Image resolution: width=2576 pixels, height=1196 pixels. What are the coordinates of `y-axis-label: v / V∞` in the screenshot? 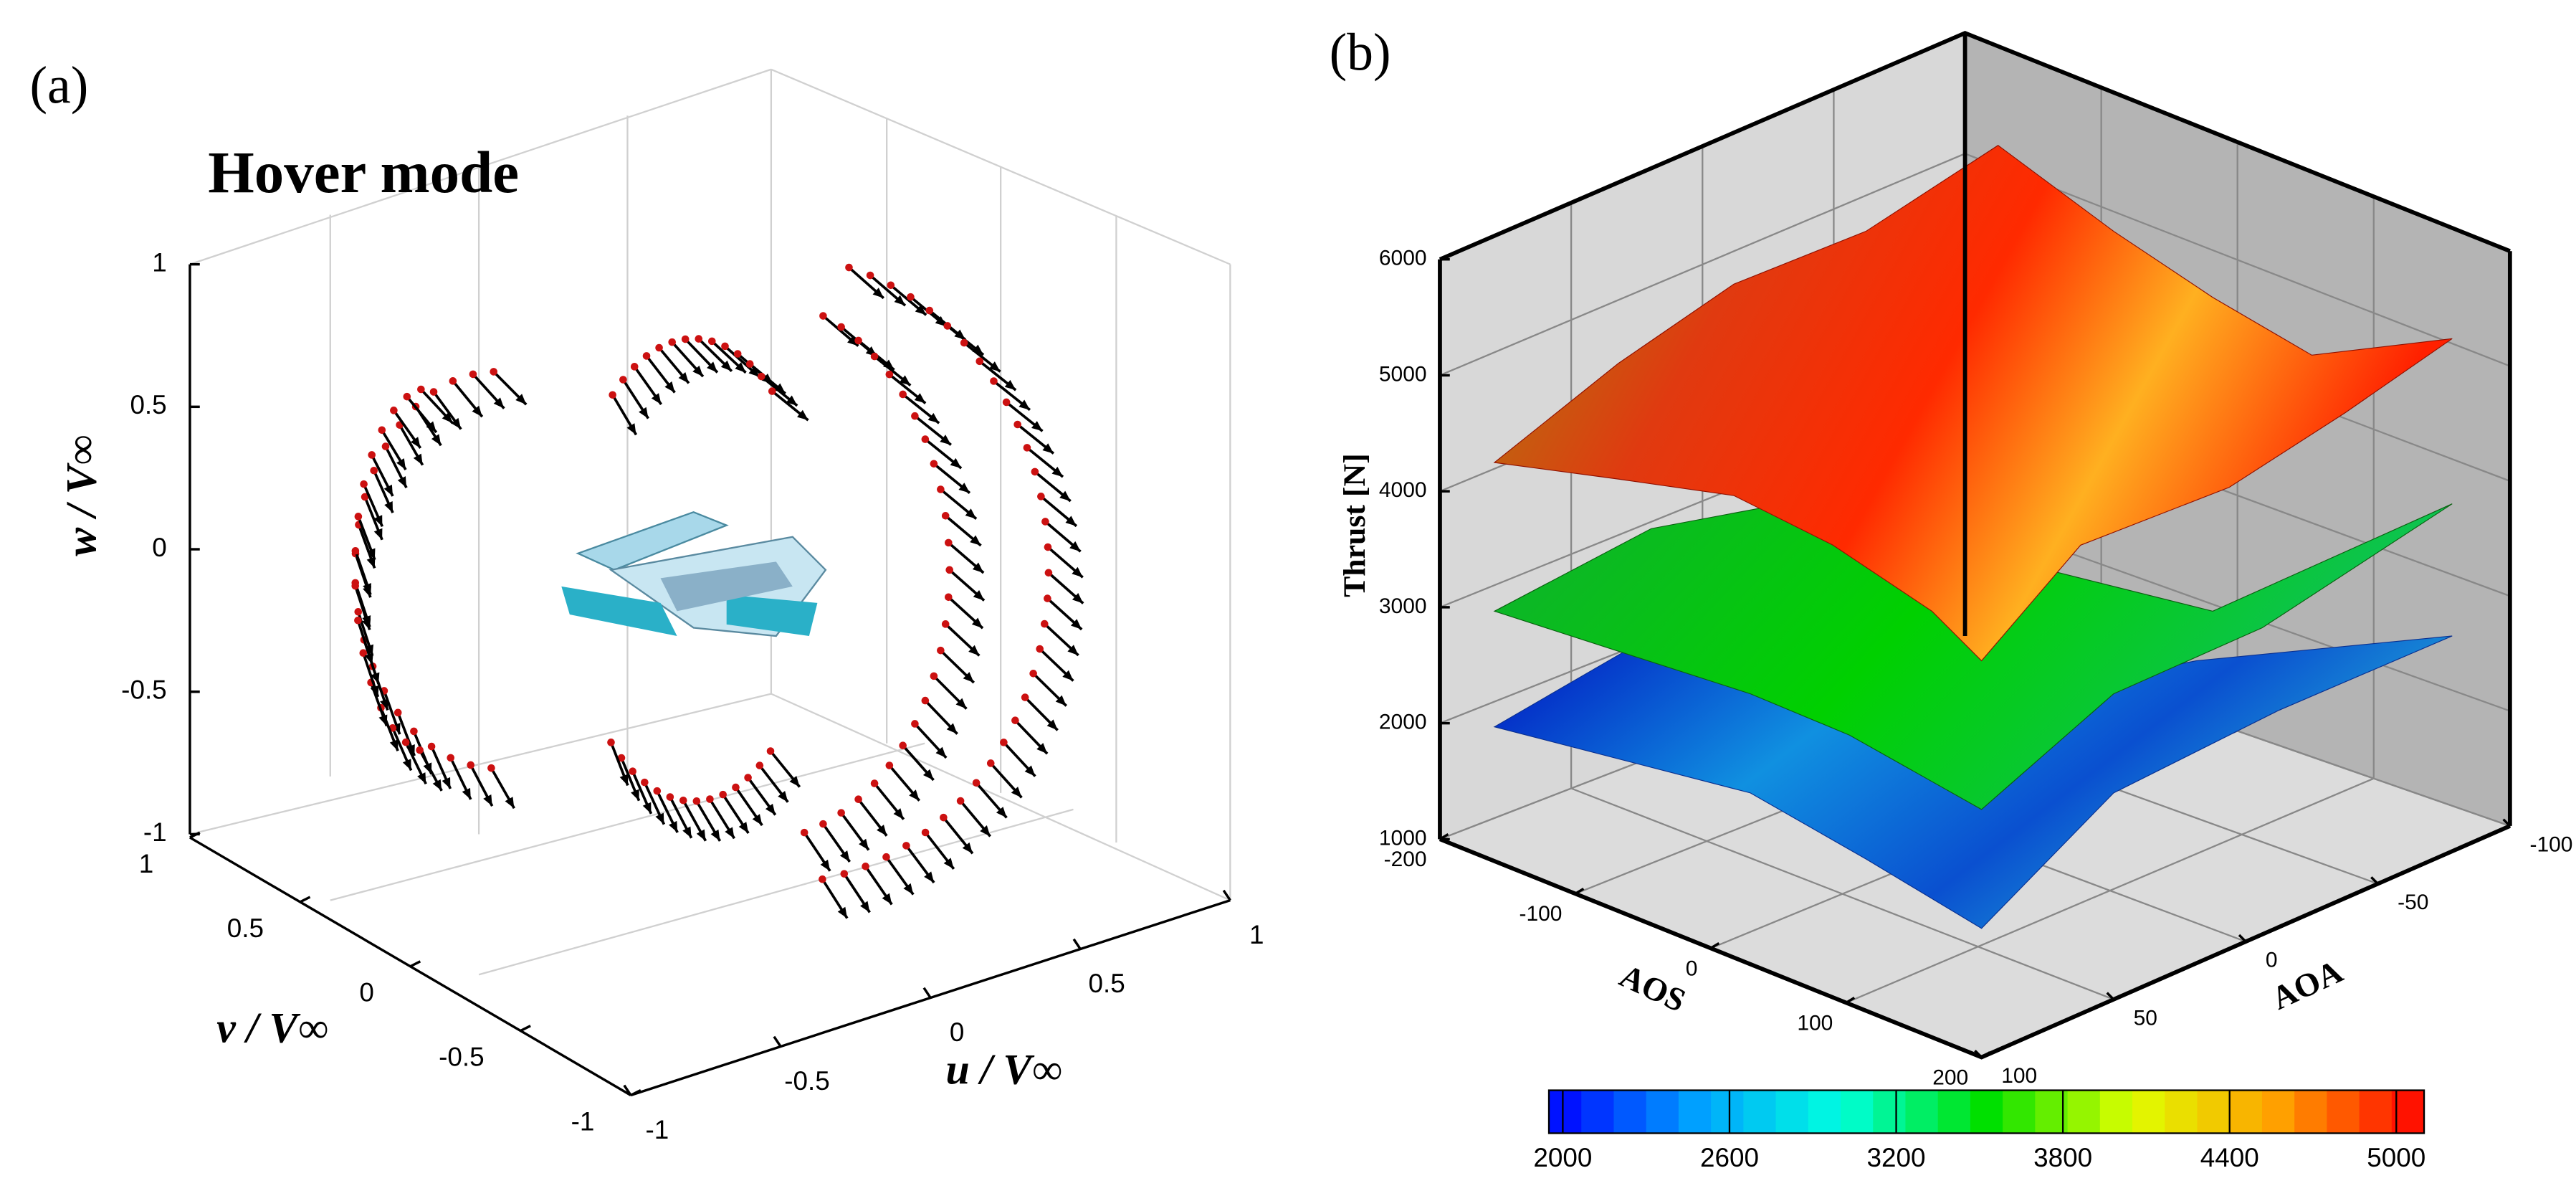 It's located at (272, 1028).